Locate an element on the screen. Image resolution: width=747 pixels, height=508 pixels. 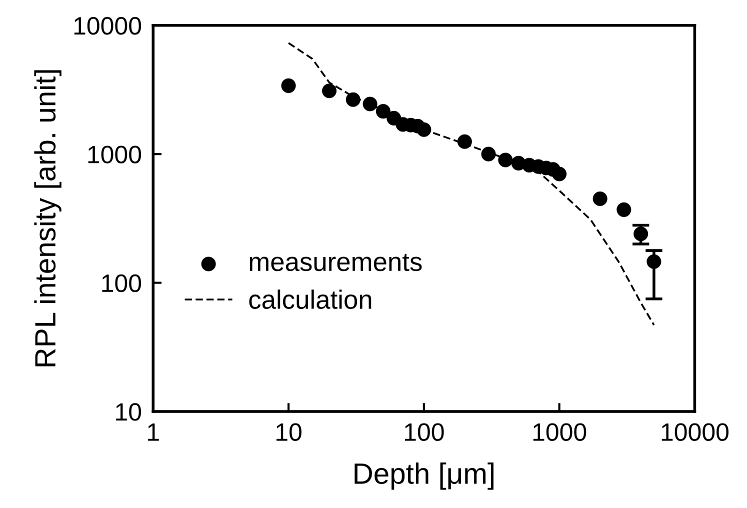
y-axis-title: RPL intensity [arb. unit] is located at coordinates (48, 218).